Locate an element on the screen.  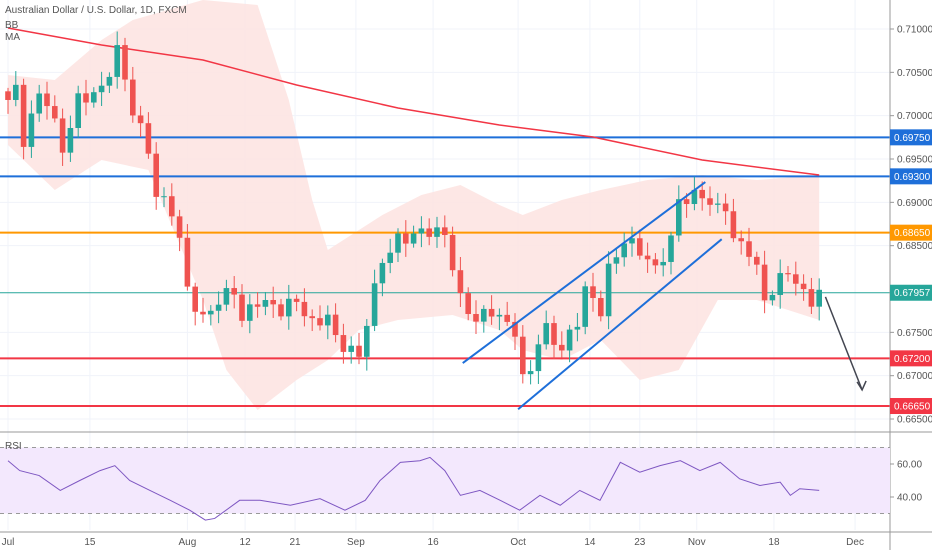
rsi-indicator-label: RSI is located at coordinates (13, 446).